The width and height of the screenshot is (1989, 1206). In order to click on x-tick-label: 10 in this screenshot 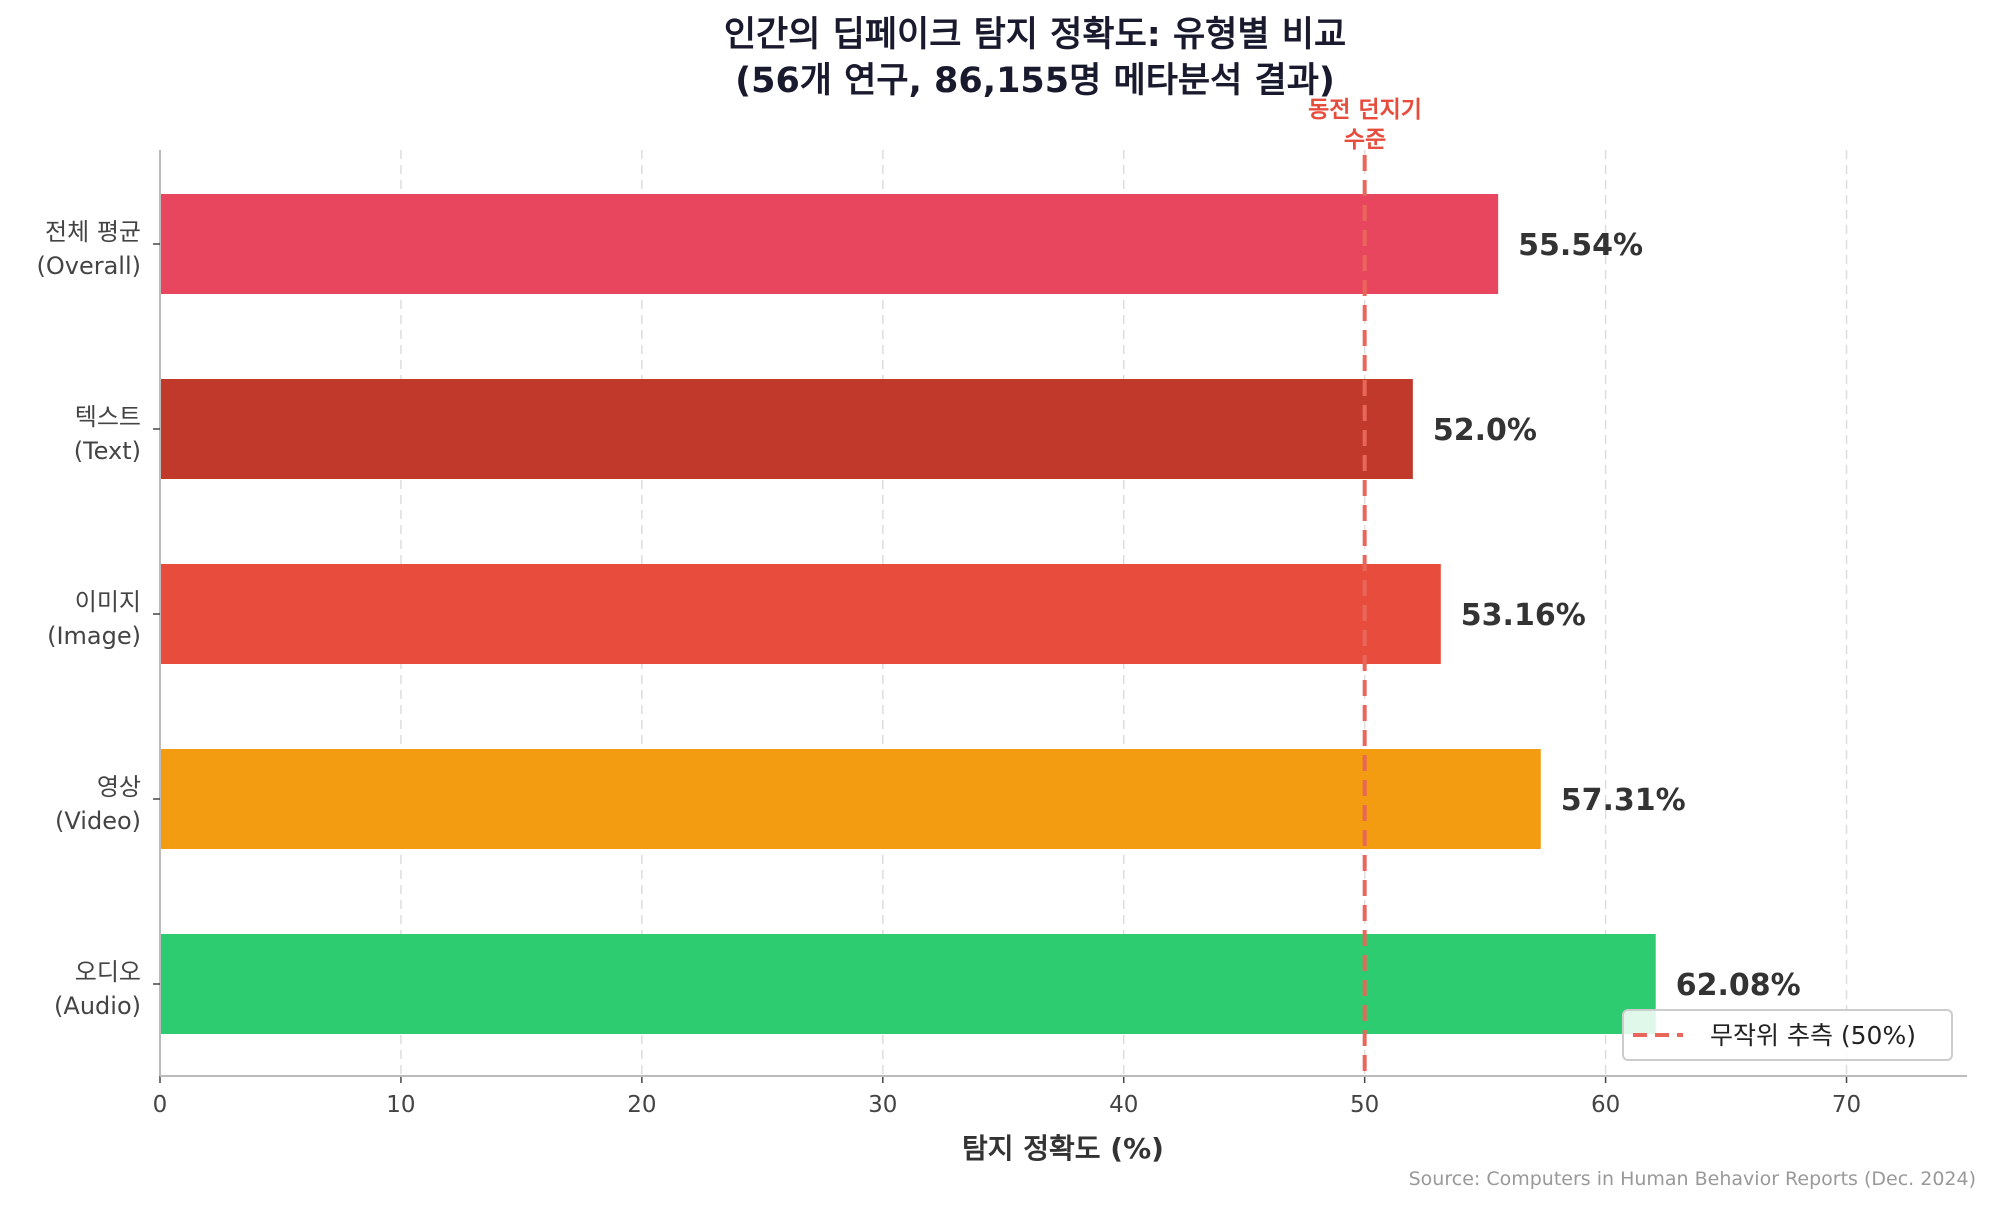, I will do `click(400, 1105)`.